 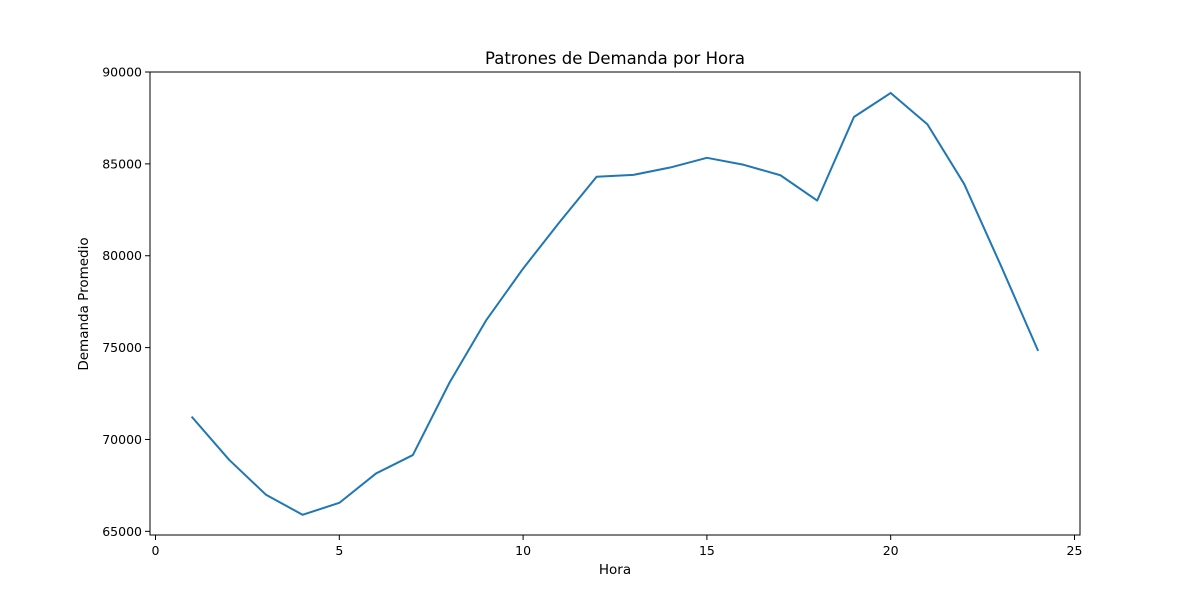 I want to click on chart-title: Patrones de Demanda por Hora, so click(x=615, y=58).